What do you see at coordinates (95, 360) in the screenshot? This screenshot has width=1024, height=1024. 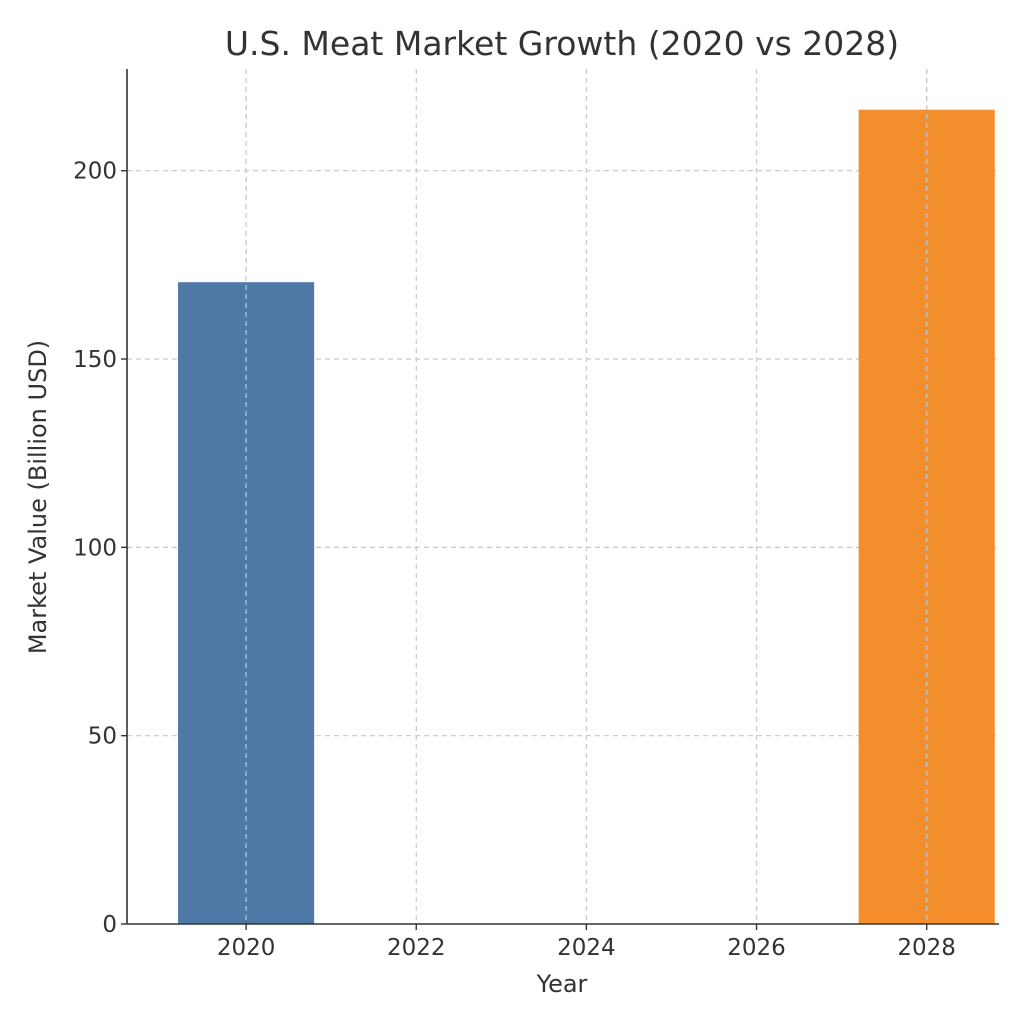 I see `y-tick-label: 150` at bounding box center [95, 360].